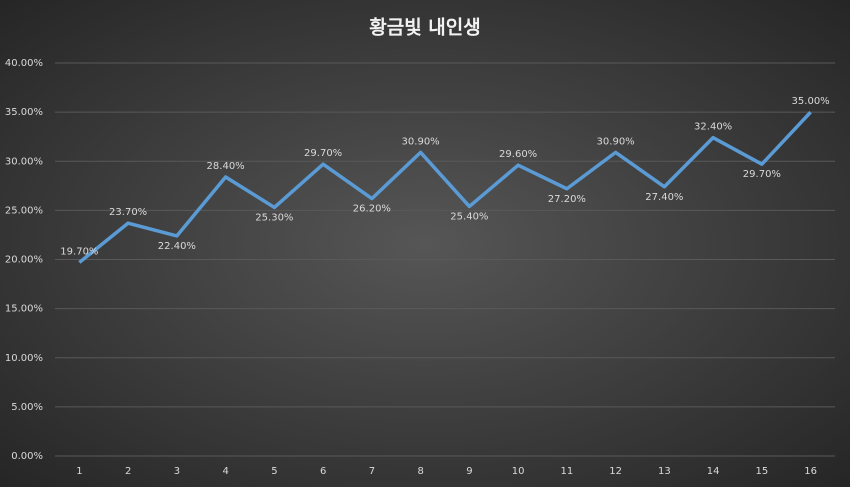 The image size is (850, 487). What do you see at coordinates (79, 471) in the screenshot?
I see `x-tick-label: 1` at bounding box center [79, 471].